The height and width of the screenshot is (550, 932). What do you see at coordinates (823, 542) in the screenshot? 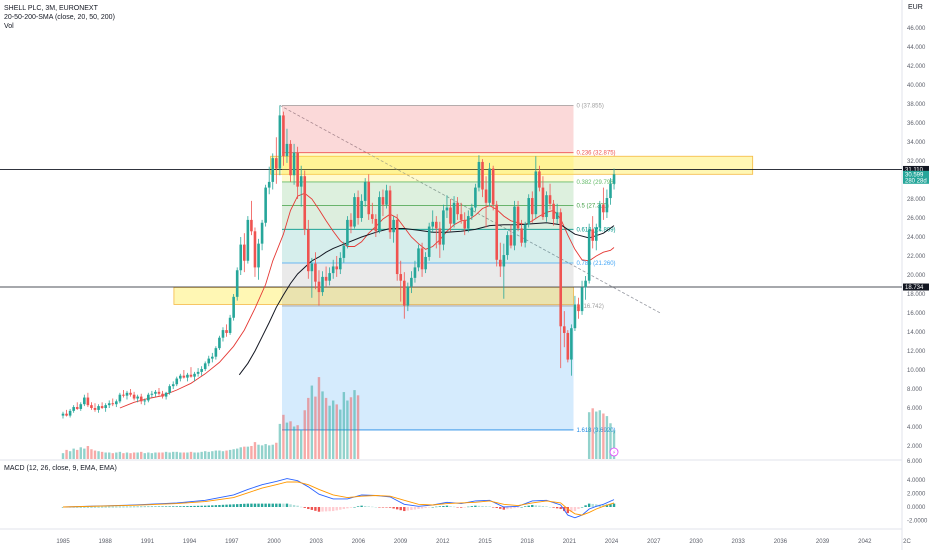
I see `time-axis-tick: 2039` at bounding box center [823, 542].